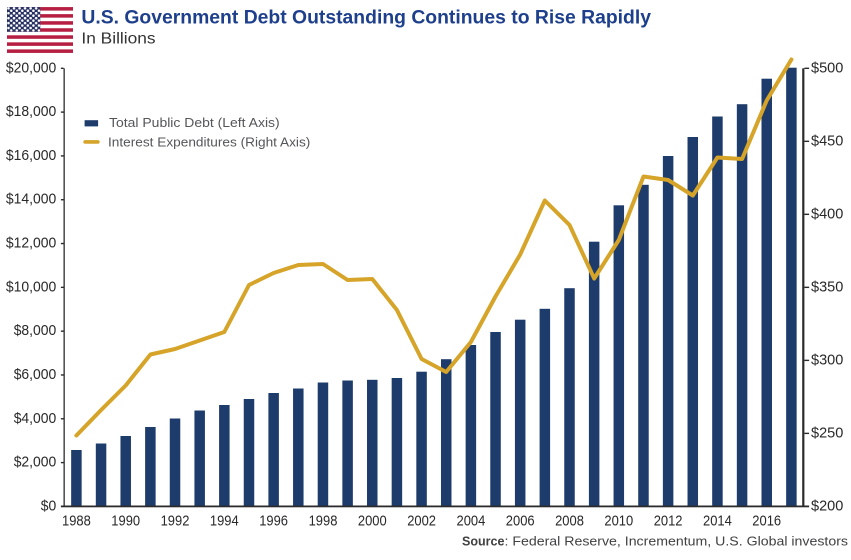  I want to click on svg-text: 1998, so click(323, 521).